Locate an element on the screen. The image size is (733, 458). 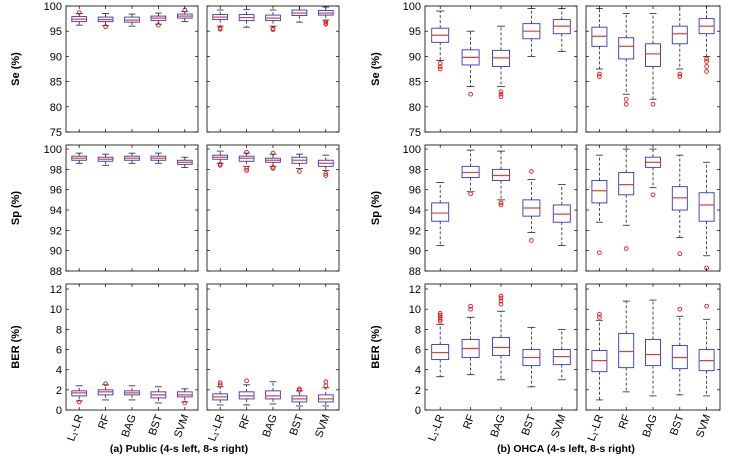
panel-row3-left: 0 2 4 6 8 10 12 L₁-LR RF BAG BST SVM is located at coordinates (124, 363).